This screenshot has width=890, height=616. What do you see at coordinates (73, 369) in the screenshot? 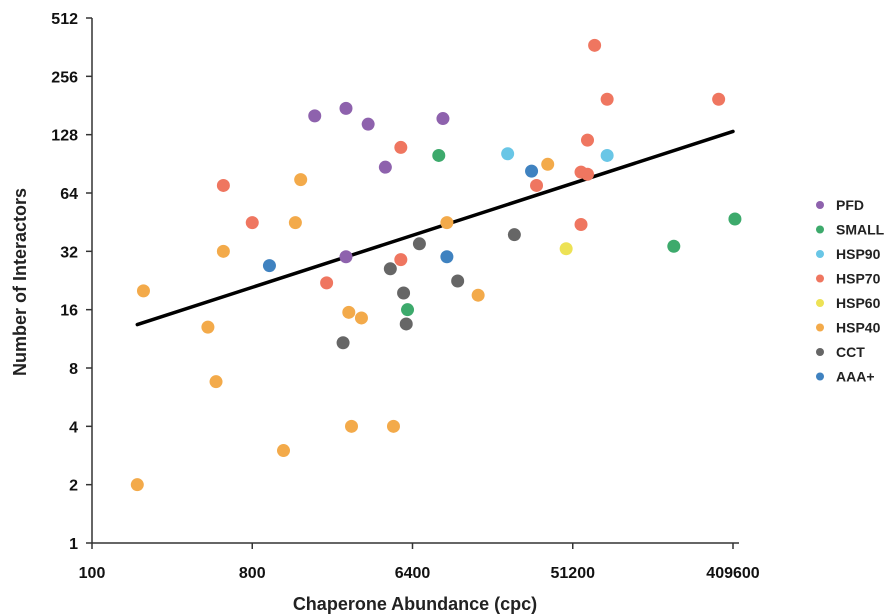
I see `y-tick-label: 8` at bounding box center [73, 369].